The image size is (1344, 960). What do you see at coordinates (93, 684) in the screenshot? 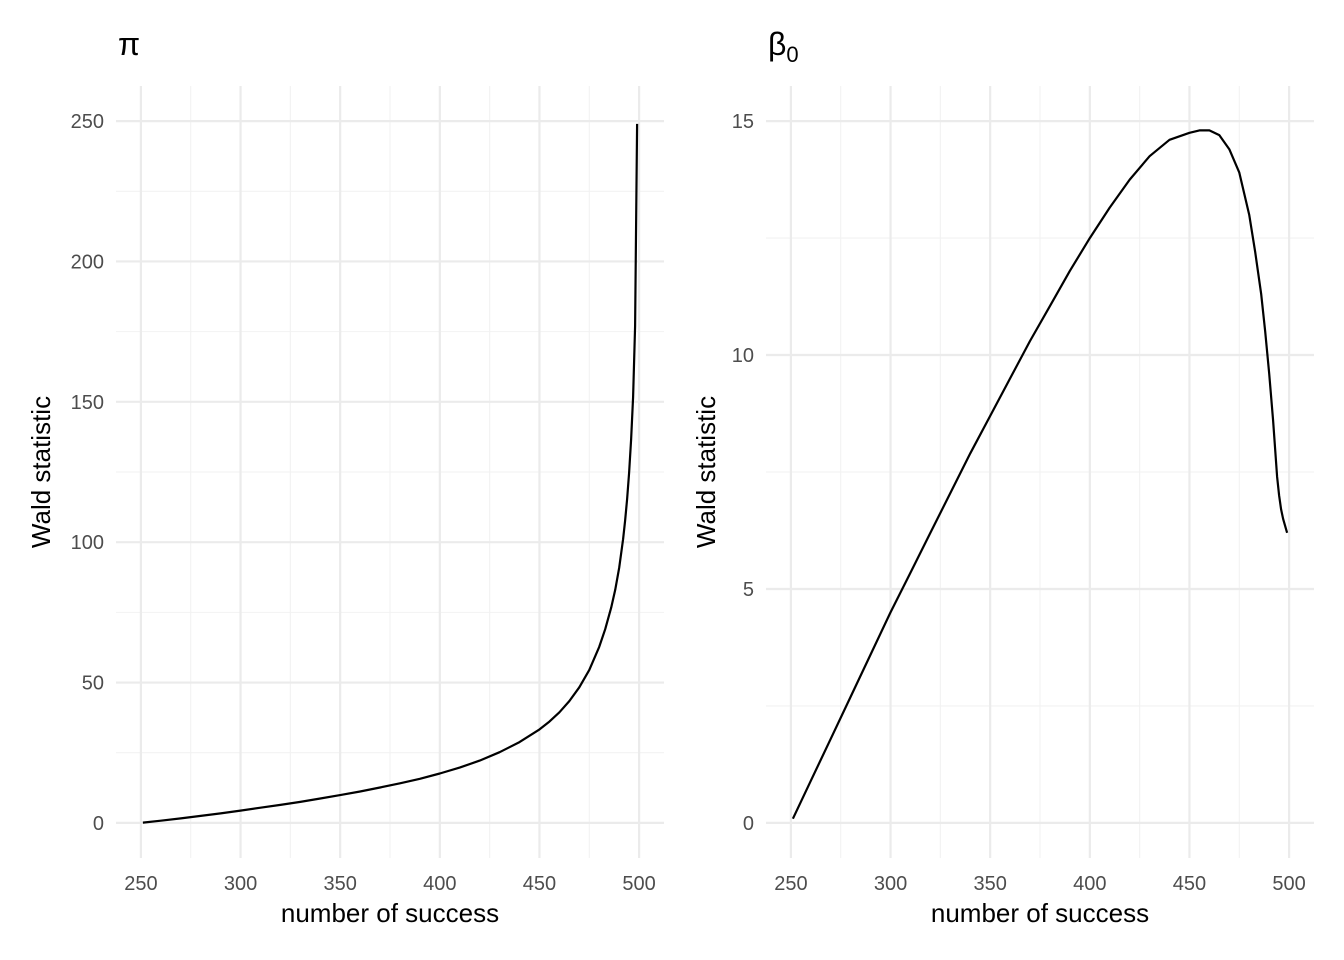
I see `y-tick-label: 50` at bounding box center [93, 684].